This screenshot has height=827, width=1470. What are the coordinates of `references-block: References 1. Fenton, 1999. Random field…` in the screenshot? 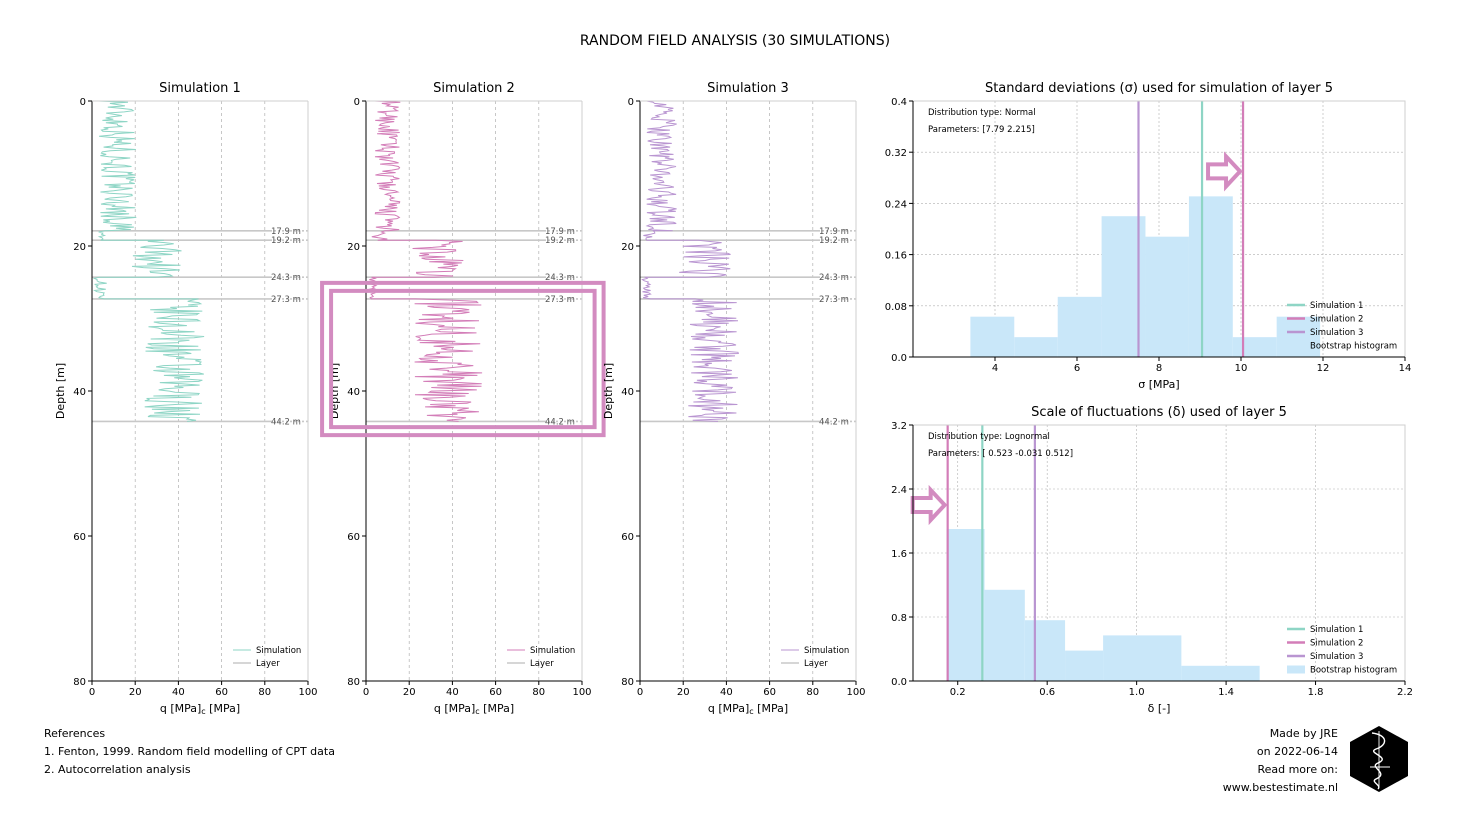 It's located at (189, 752).